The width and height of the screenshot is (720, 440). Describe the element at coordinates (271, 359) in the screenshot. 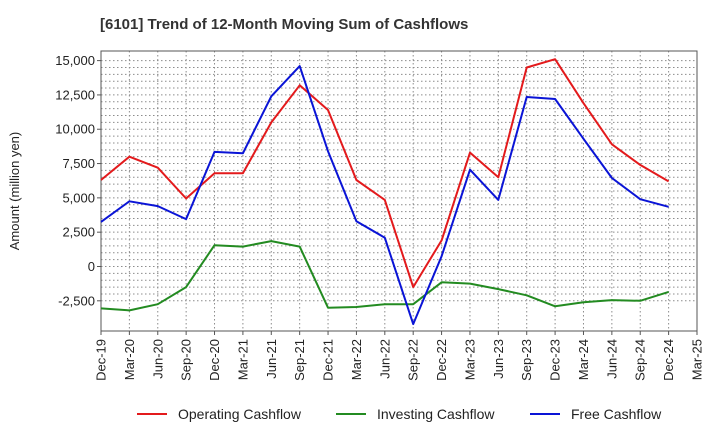

I see `x-tick-label: Jun-21` at that location.